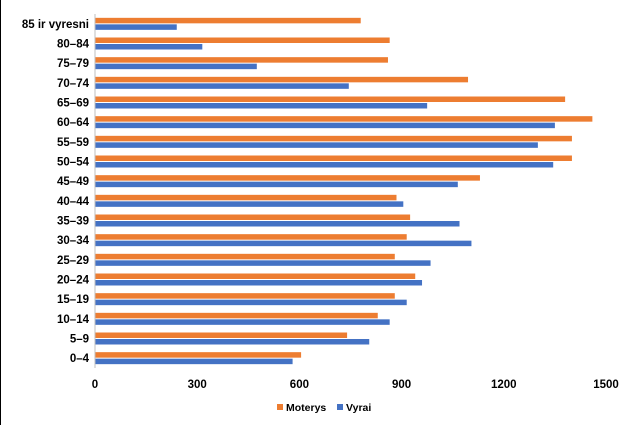  Describe the element at coordinates (0, 212) in the screenshot. I see `frame-left-border` at that location.